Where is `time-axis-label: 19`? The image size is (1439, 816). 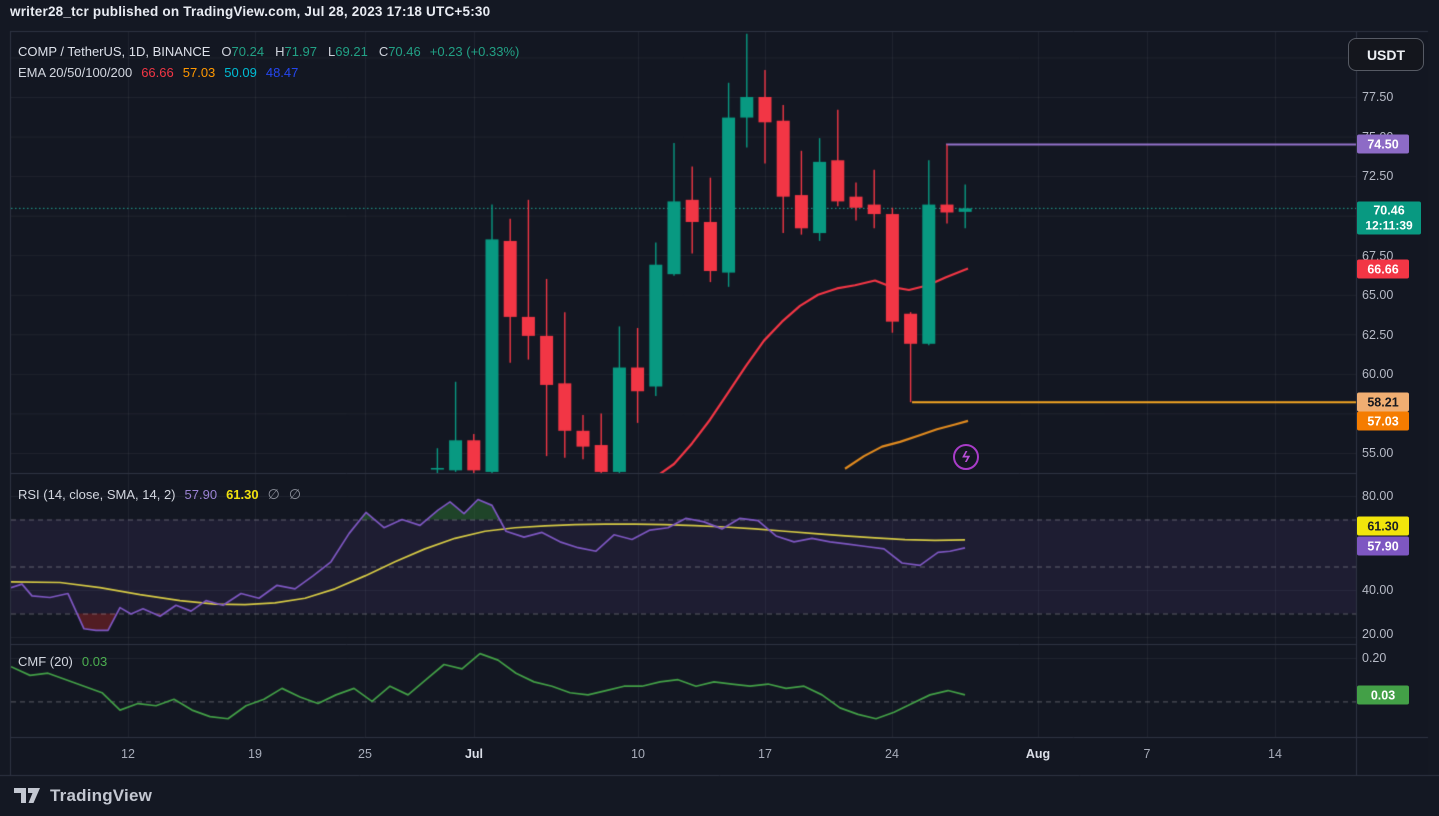 time-axis-label: 19 is located at coordinates (255, 754).